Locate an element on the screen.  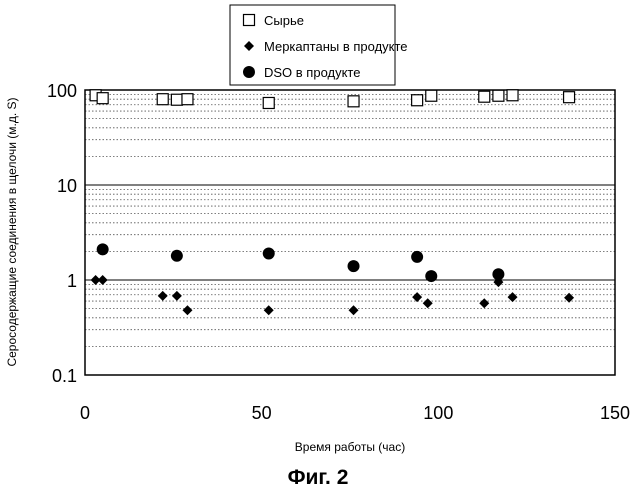
y-tick-label: 1 is located at coordinates (72, 281).